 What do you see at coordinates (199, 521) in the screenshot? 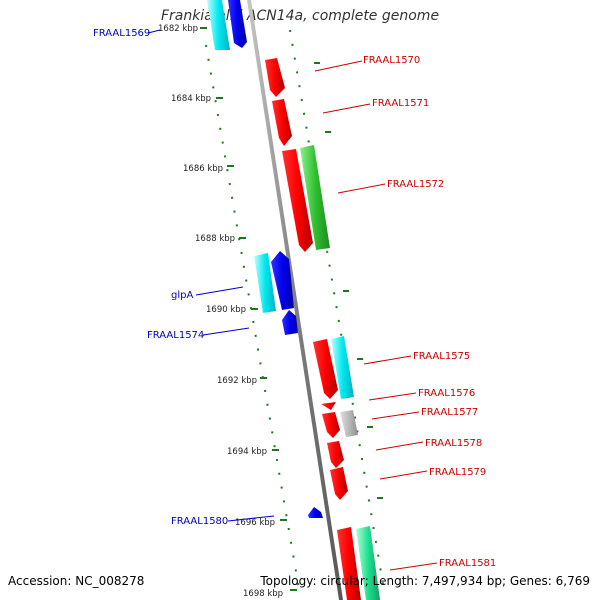
I see `gene-label-fraal1580: FRAAL1580` at bounding box center [199, 521].